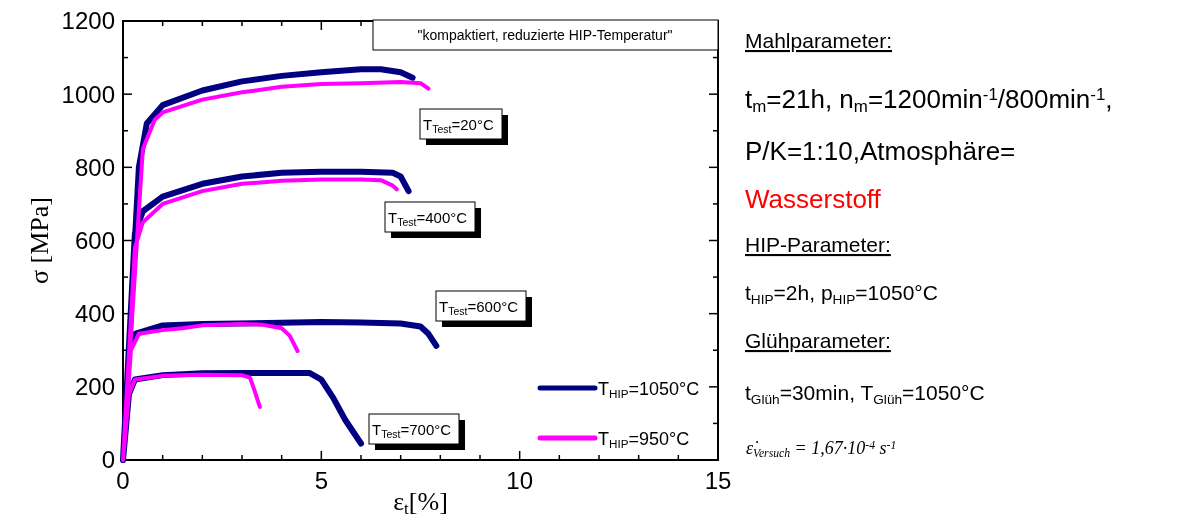 This screenshot has width=1200, height=520. Describe the element at coordinates (39, 240) in the screenshot. I see `y-axis-title: σ [MPa]` at that location.